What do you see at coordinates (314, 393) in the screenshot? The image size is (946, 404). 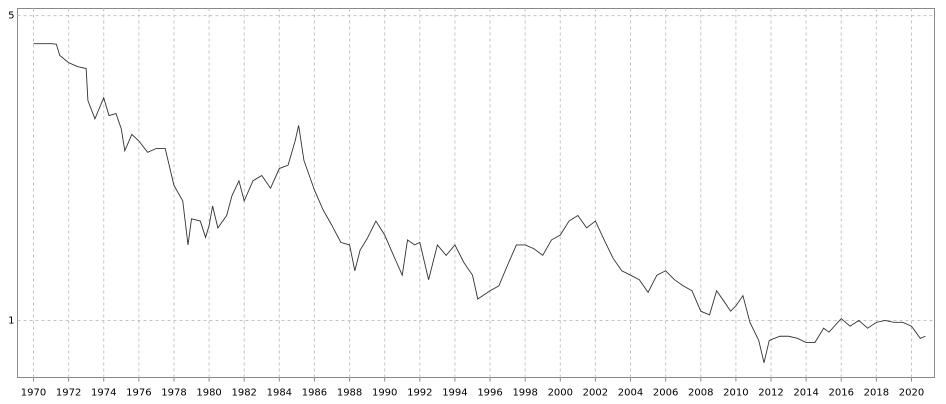 I see `x-tick-label: 1986` at bounding box center [314, 393].